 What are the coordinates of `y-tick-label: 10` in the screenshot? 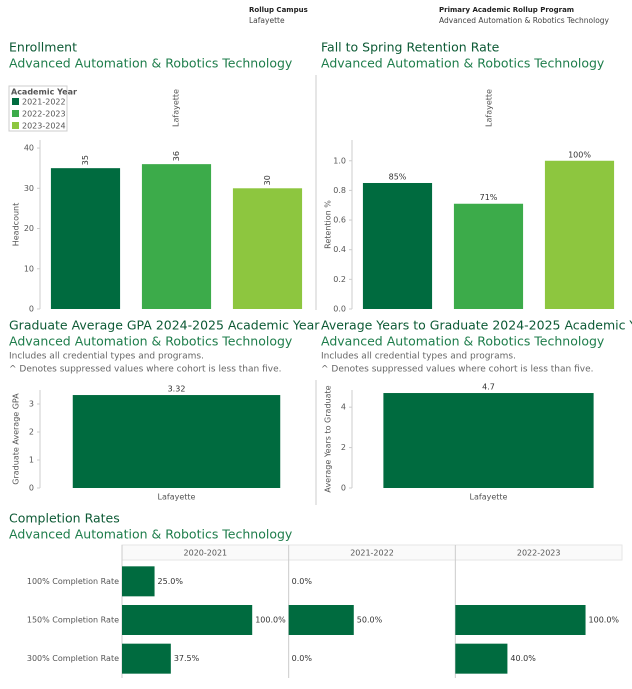 It's located at (29, 268).